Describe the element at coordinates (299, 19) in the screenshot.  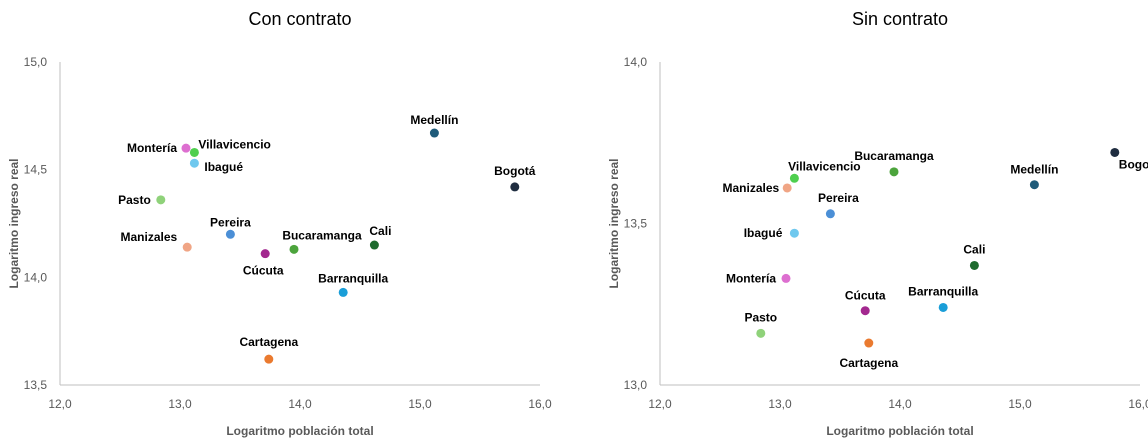
I see `chart-title: Con contrato` at that location.